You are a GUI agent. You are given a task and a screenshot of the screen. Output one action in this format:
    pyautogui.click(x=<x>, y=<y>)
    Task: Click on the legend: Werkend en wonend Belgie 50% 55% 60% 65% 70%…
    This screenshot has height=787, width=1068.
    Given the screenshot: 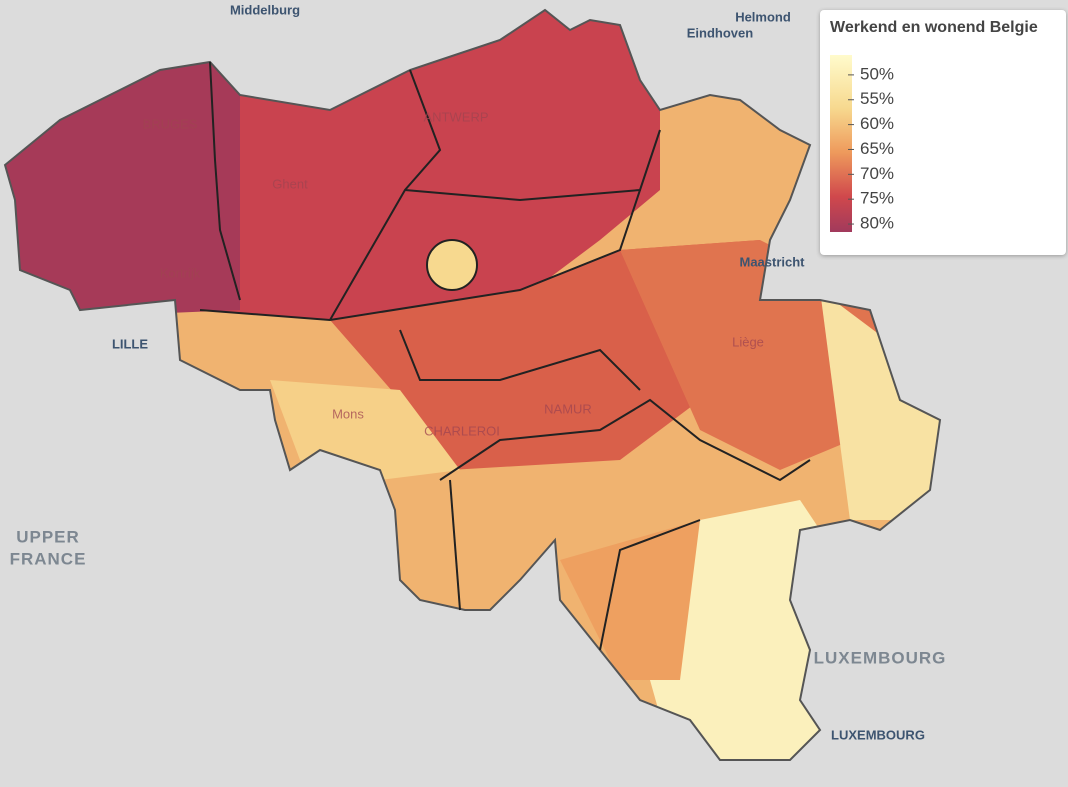 What is the action you would take?
    pyautogui.click(x=943, y=132)
    